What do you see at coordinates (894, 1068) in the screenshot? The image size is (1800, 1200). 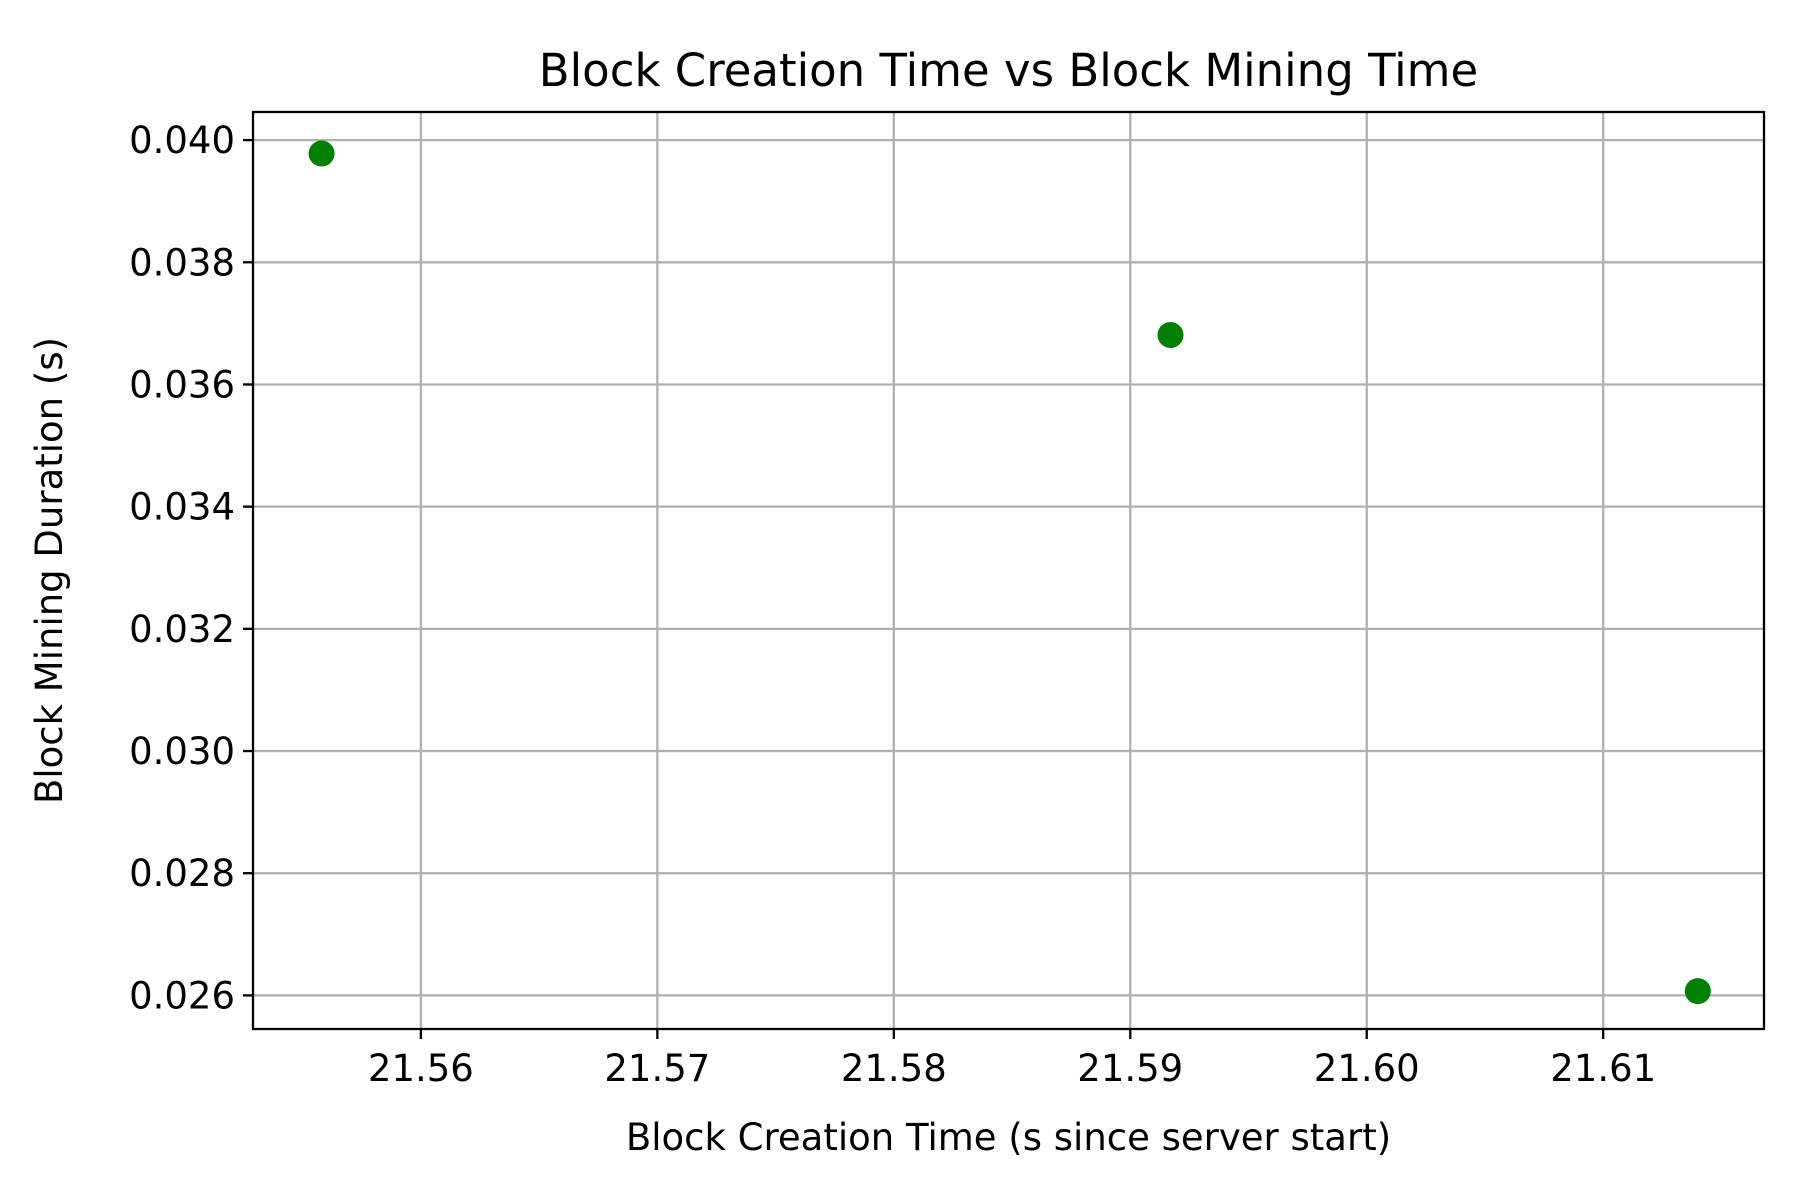 I see `x-tick-label: 21.58` at bounding box center [894, 1068].